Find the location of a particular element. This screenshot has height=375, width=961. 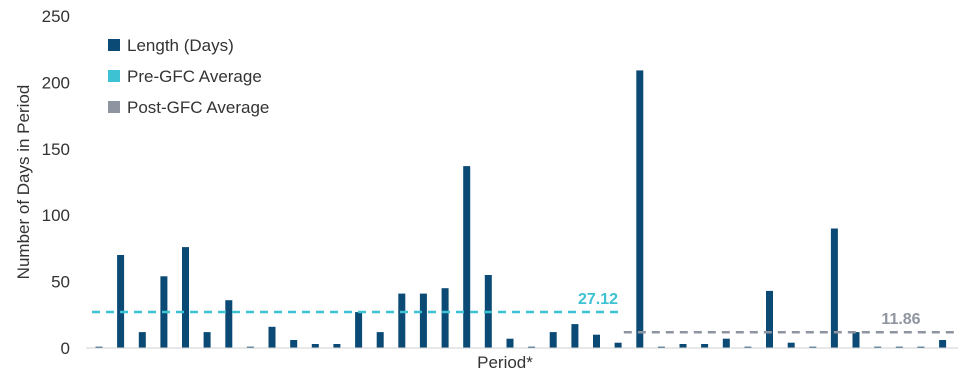

average-value-label: 27.12 is located at coordinates (598, 299).